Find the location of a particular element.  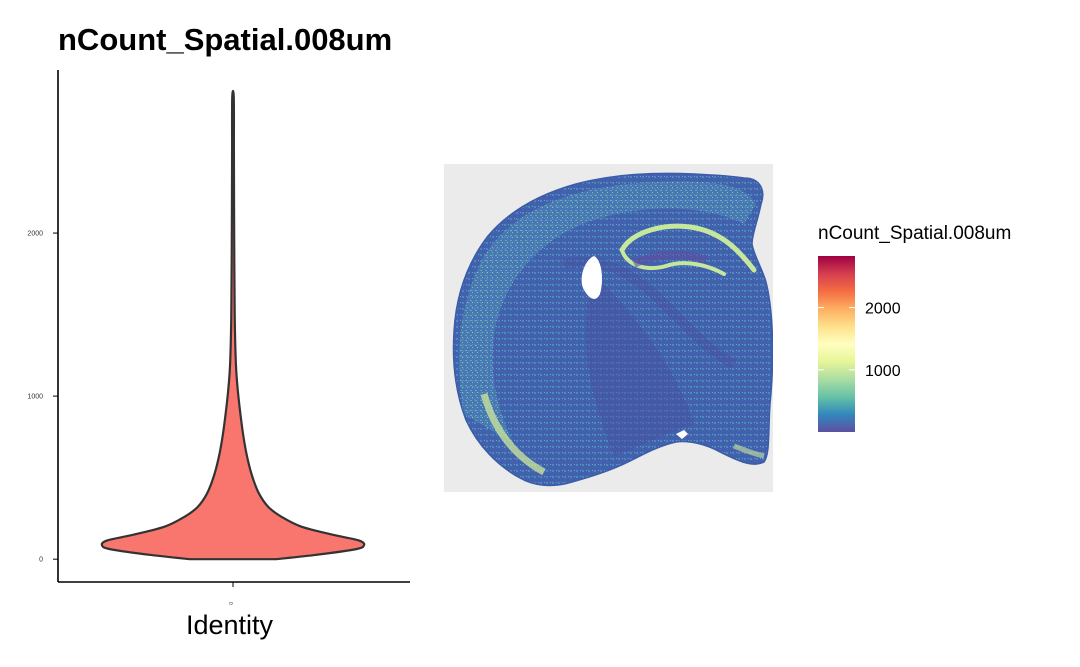

y-tick-label: 0 is located at coordinates (41, 560).